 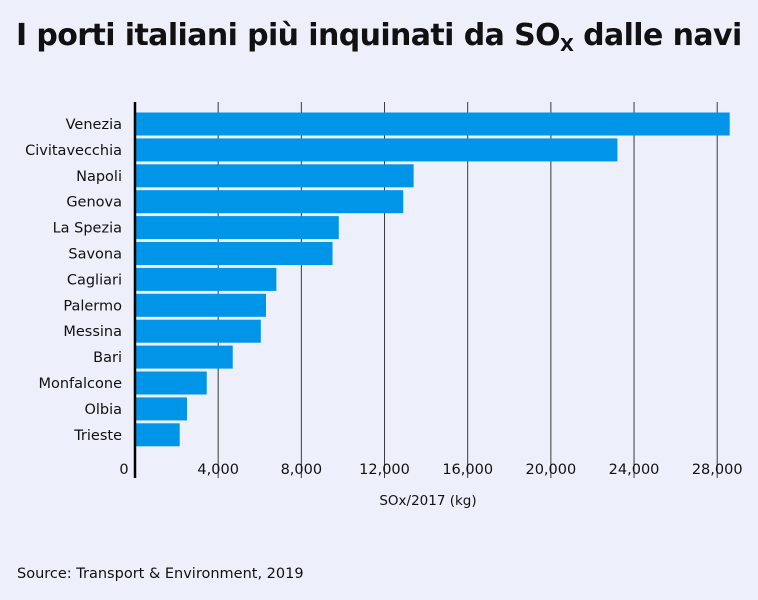 What do you see at coordinates (467, 470) in the screenshot?
I see `x-tick-label: 16,000` at bounding box center [467, 470].